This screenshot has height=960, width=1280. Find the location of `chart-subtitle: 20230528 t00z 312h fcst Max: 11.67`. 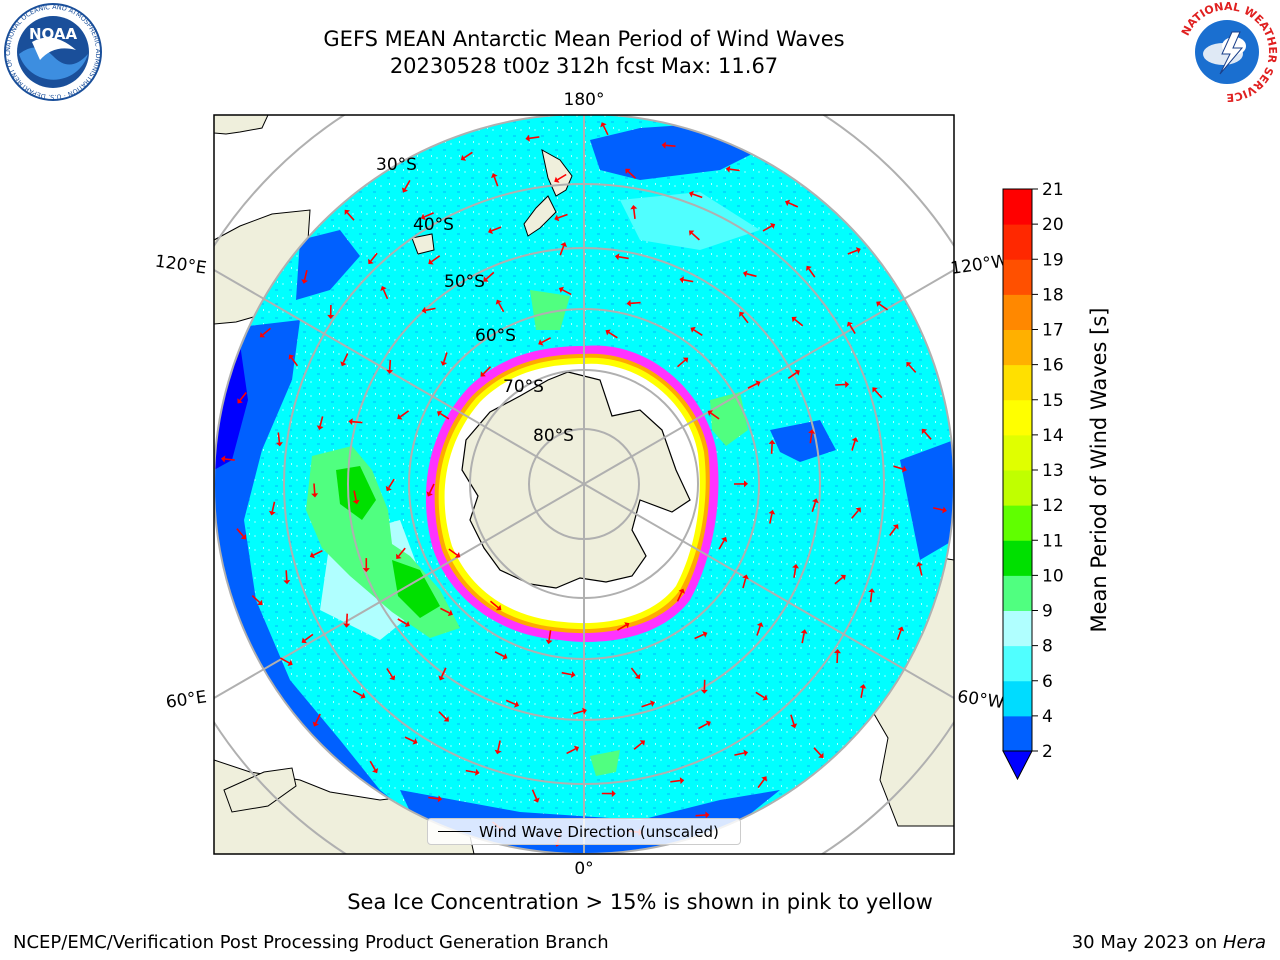

chart-subtitle: 20230528 t00z 312h fcst Max: 11.67 is located at coordinates (584, 66).